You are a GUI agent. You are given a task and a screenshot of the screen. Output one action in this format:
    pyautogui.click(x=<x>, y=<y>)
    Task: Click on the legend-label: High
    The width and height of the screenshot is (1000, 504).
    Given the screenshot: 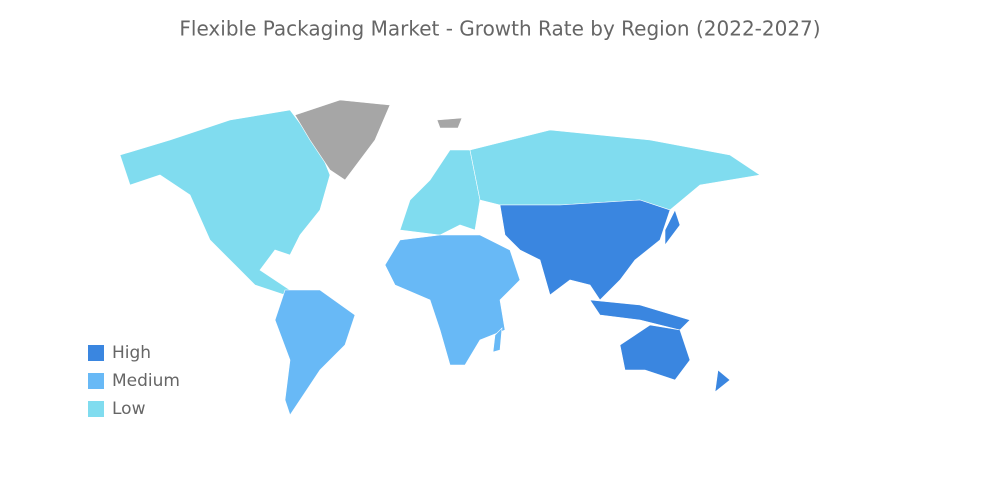 What is the action you would take?
    pyautogui.click(x=131, y=353)
    